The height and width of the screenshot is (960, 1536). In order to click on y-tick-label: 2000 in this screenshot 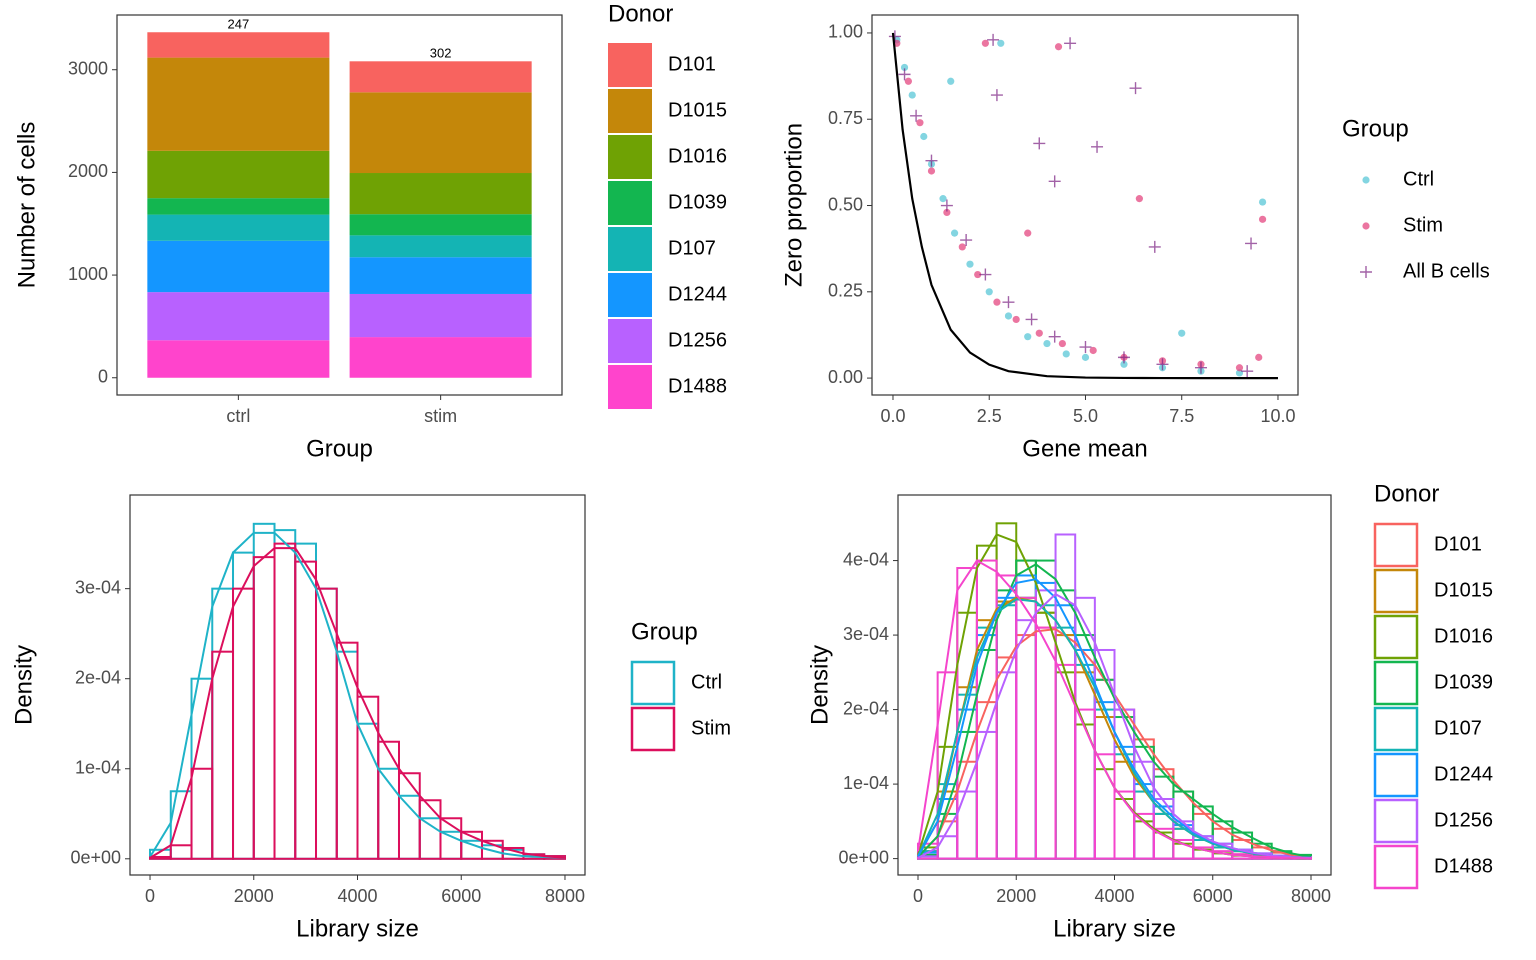, I will do `click(88, 171)`.